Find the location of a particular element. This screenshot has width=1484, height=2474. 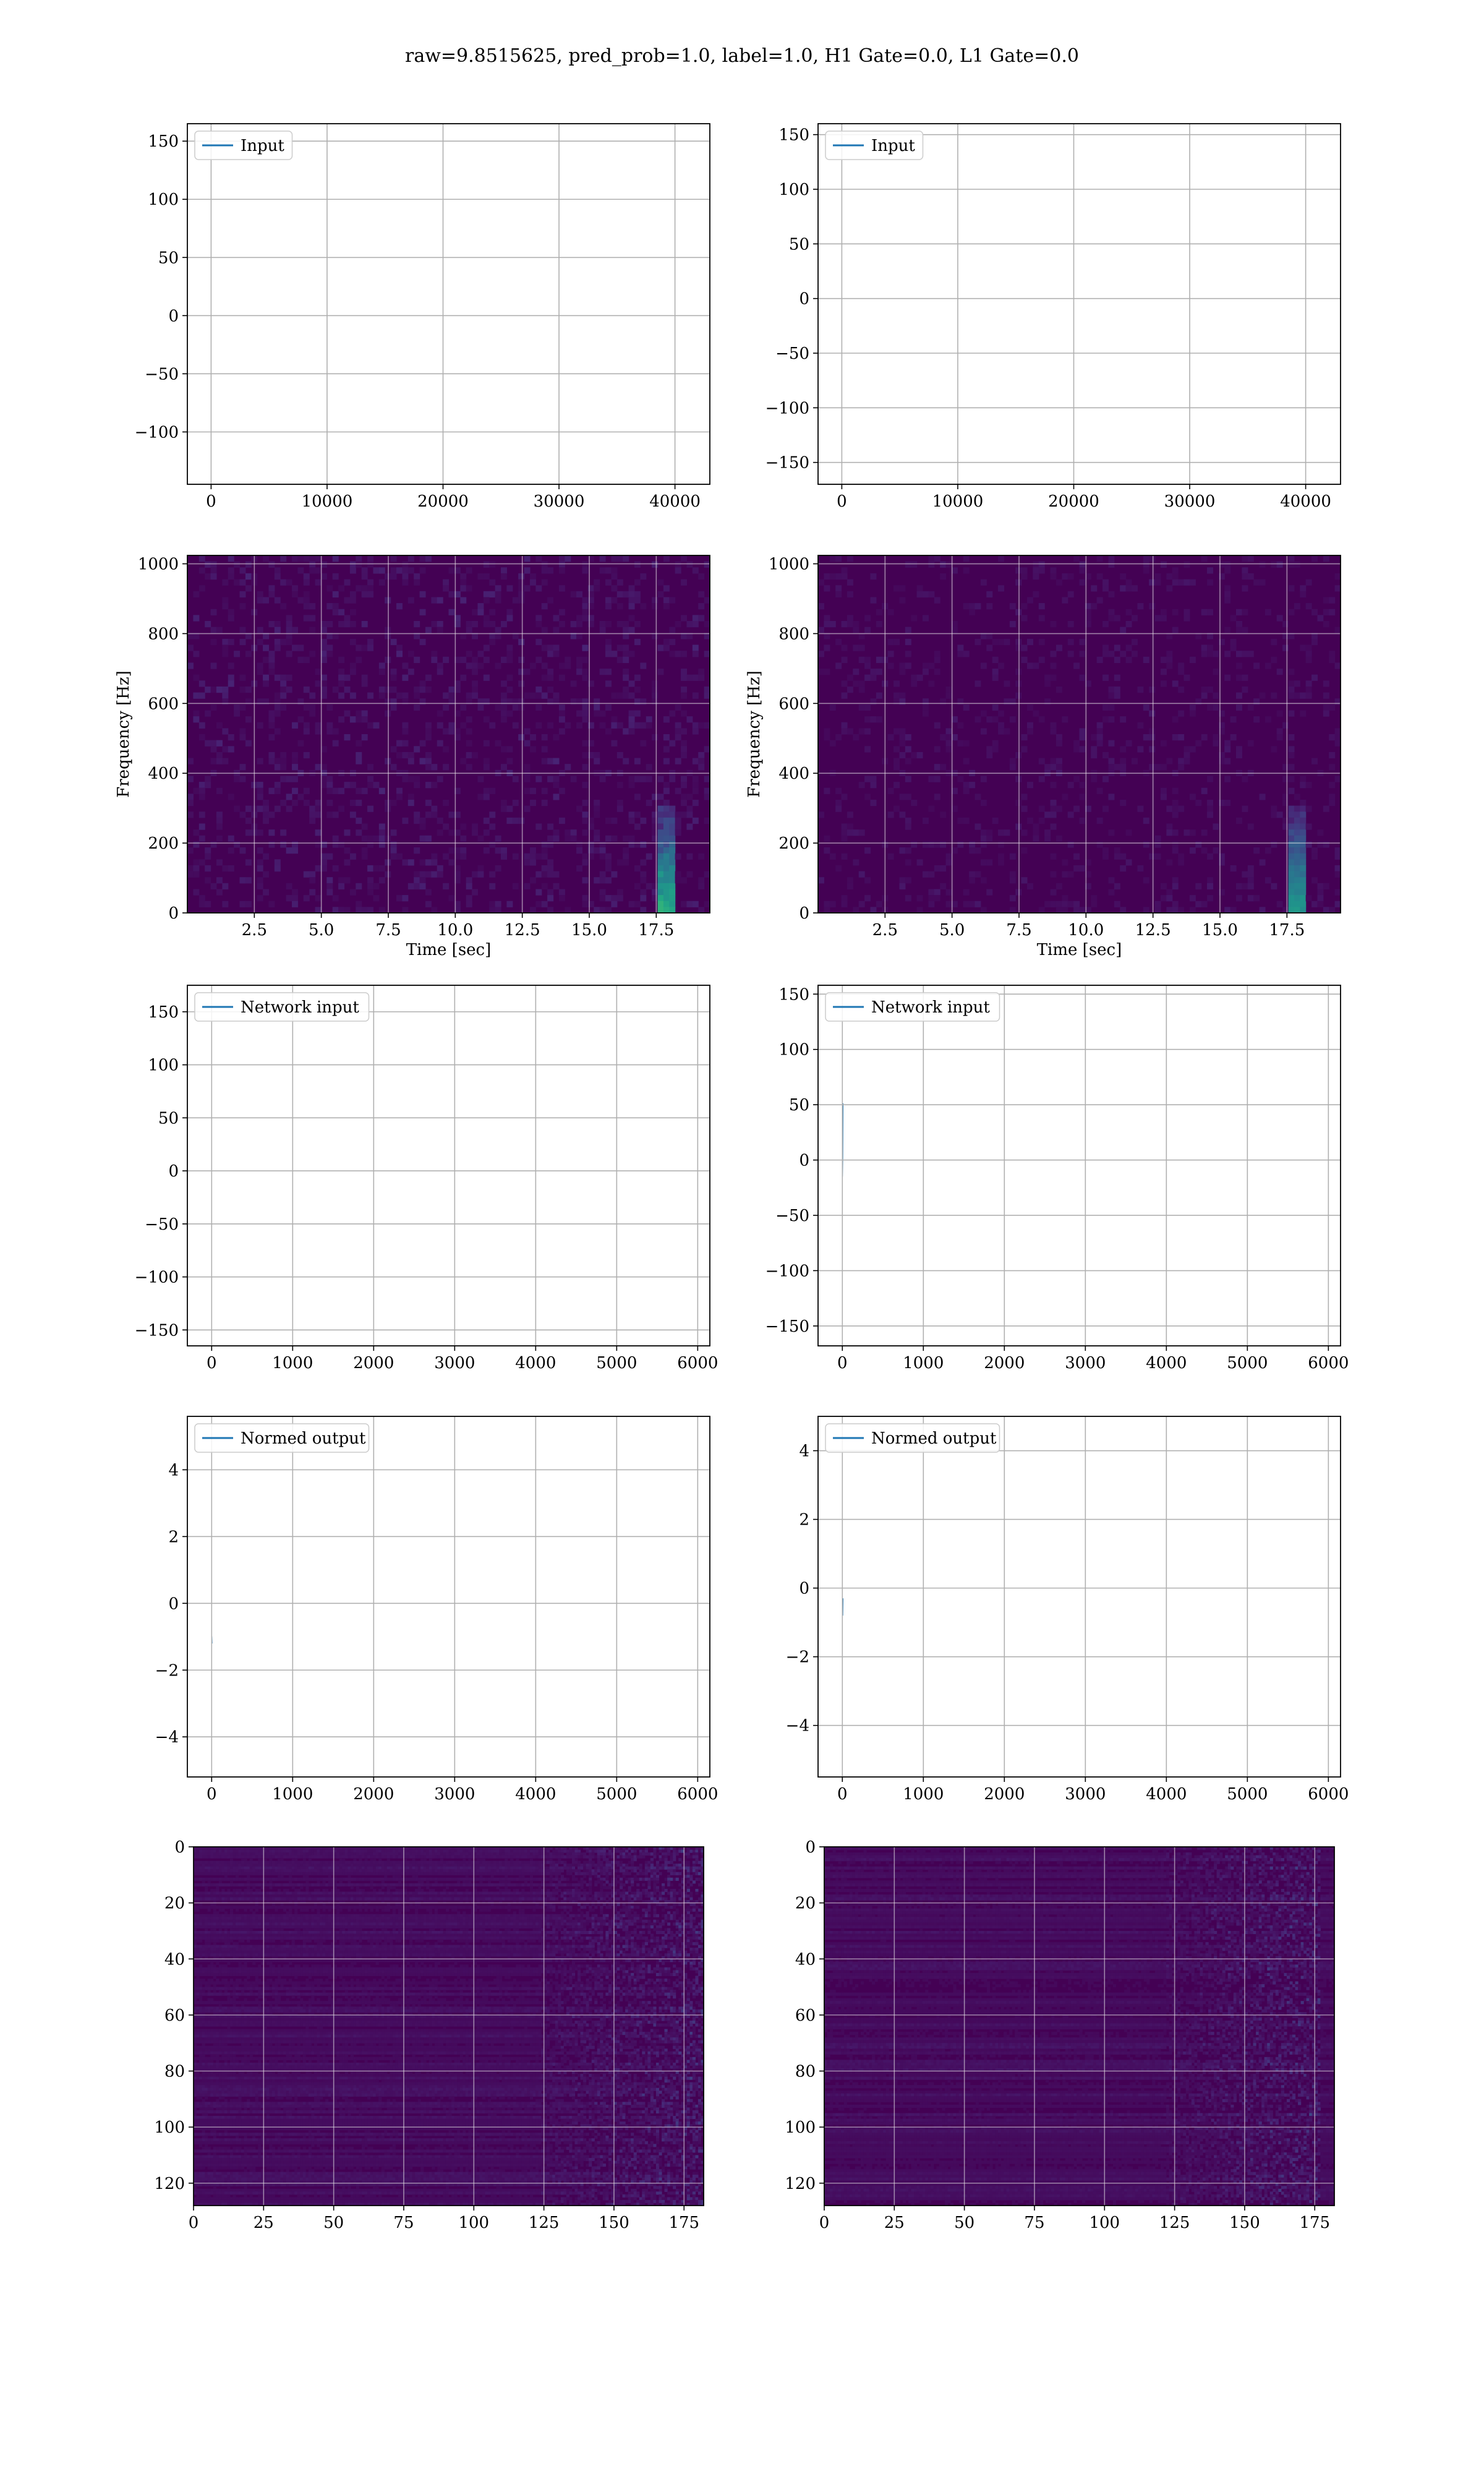

network-input-l1-grid is located at coordinates (1079, 1165).